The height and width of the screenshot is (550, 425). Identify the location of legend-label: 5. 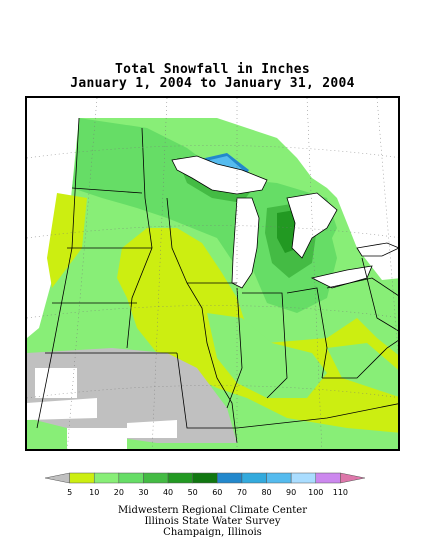
(69, 492).